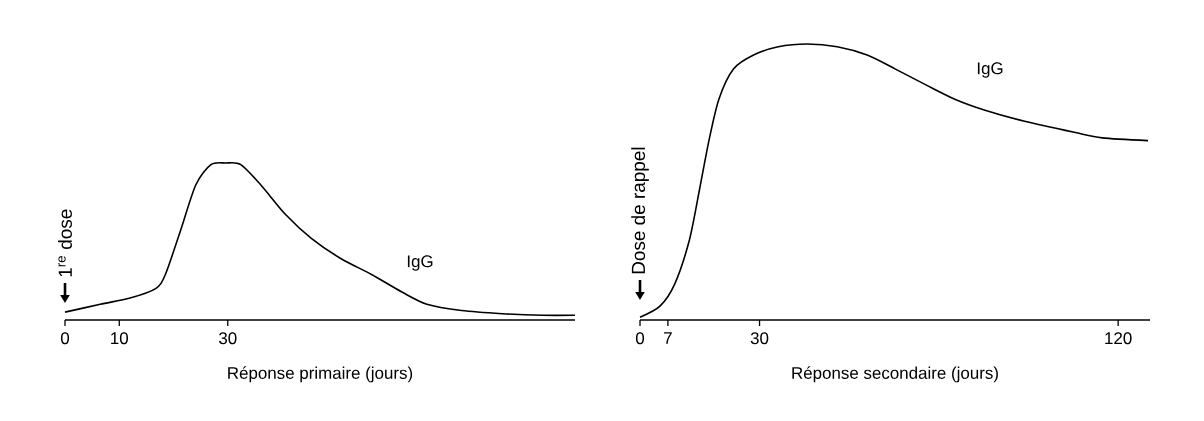 The image size is (1204, 421). What do you see at coordinates (640, 210) in the screenshot?
I see `annotation: Dose de rappel` at bounding box center [640, 210].